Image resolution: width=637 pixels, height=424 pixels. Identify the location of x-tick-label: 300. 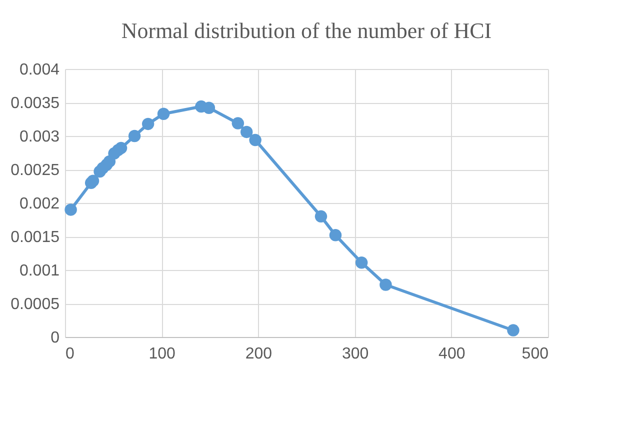
(355, 354).